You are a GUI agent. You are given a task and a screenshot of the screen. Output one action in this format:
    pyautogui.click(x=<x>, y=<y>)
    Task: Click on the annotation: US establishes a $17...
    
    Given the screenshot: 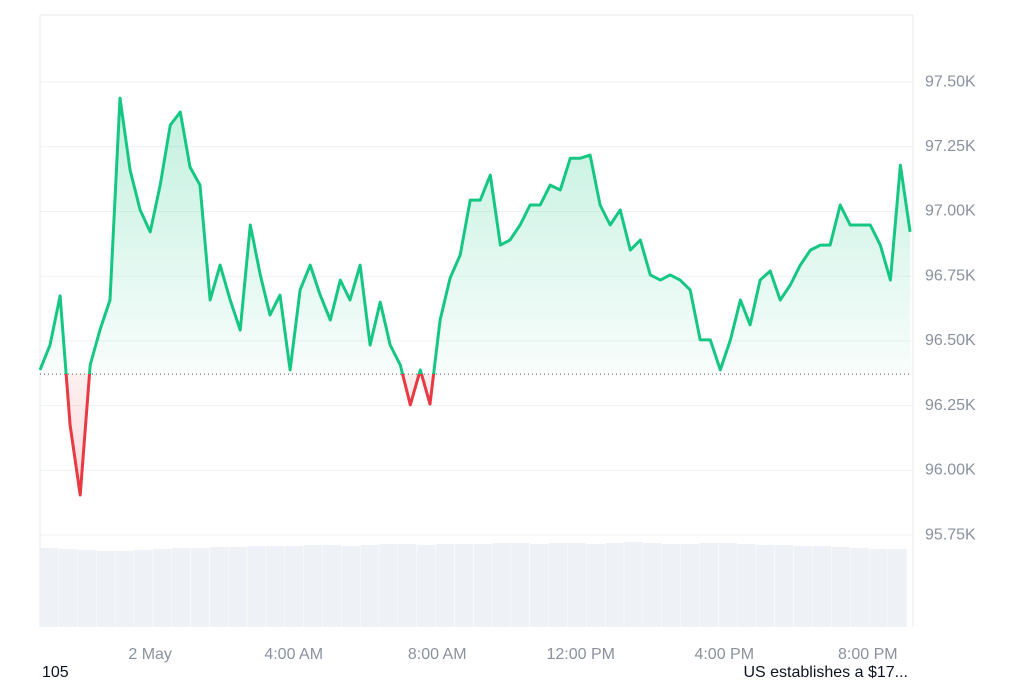 What is the action you would take?
    pyautogui.click(x=825, y=672)
    